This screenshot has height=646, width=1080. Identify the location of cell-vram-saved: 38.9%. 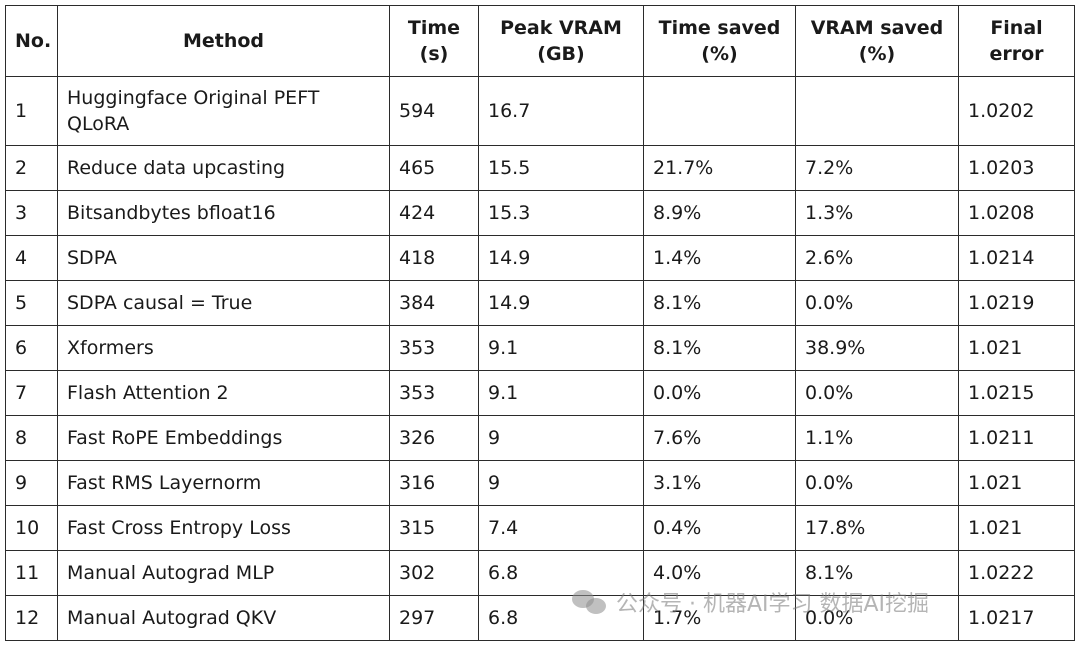
(877, 348).